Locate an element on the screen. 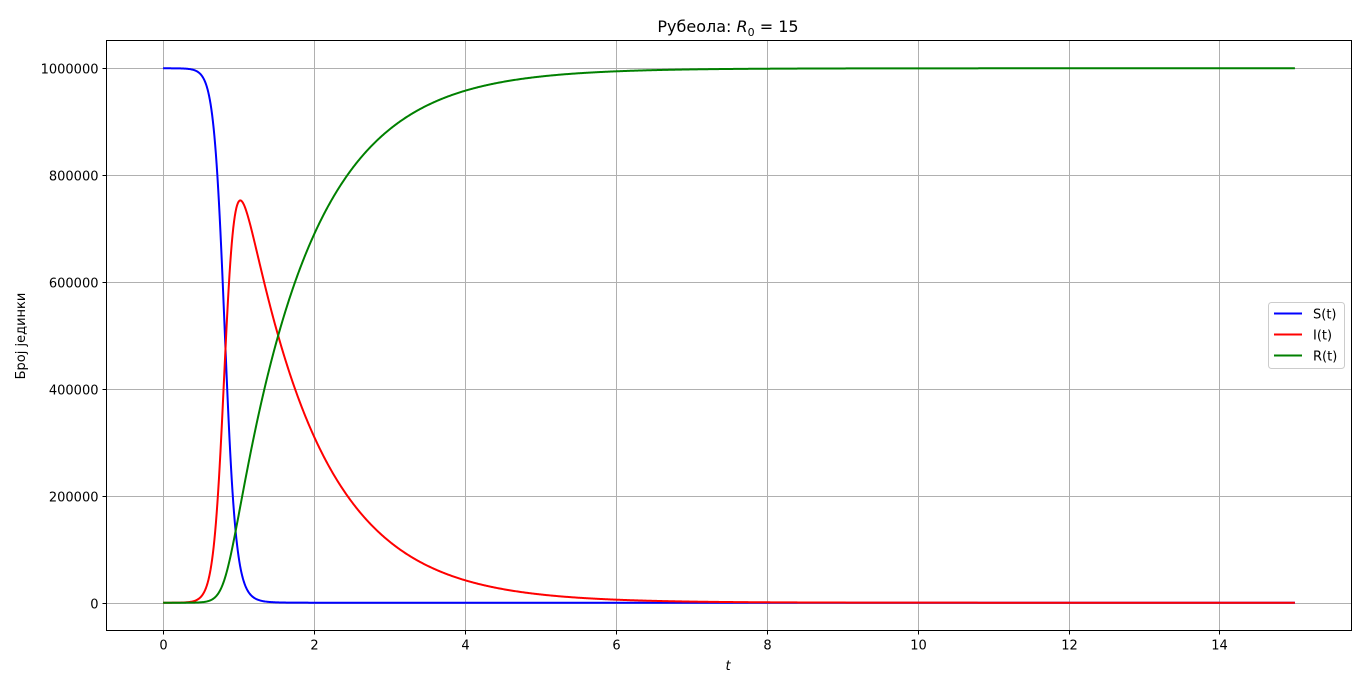 This screenshot has width=1366, height=688. x-tick-label: 4 is located at coordinates (465, 646).